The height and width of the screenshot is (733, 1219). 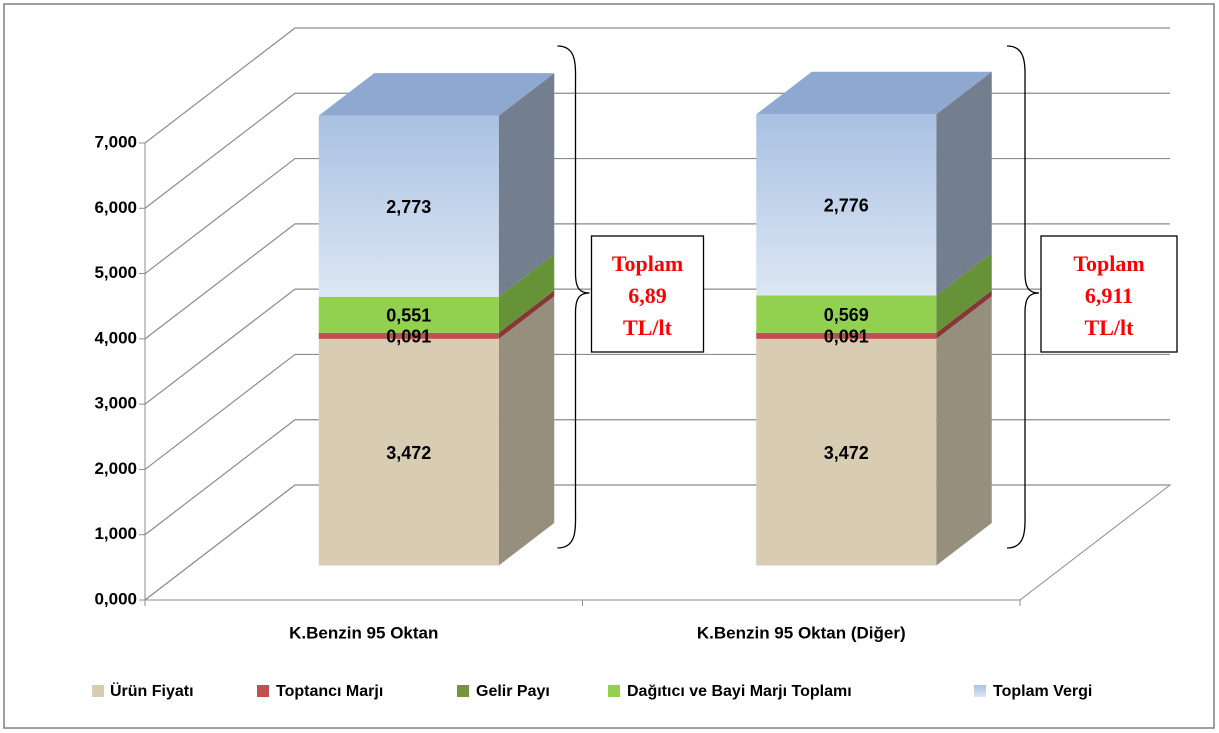 What do you see at coordinates (115, 207) in the screenshot?
I see `y-tick-label: 6,000` at bounding box center [115, 207].